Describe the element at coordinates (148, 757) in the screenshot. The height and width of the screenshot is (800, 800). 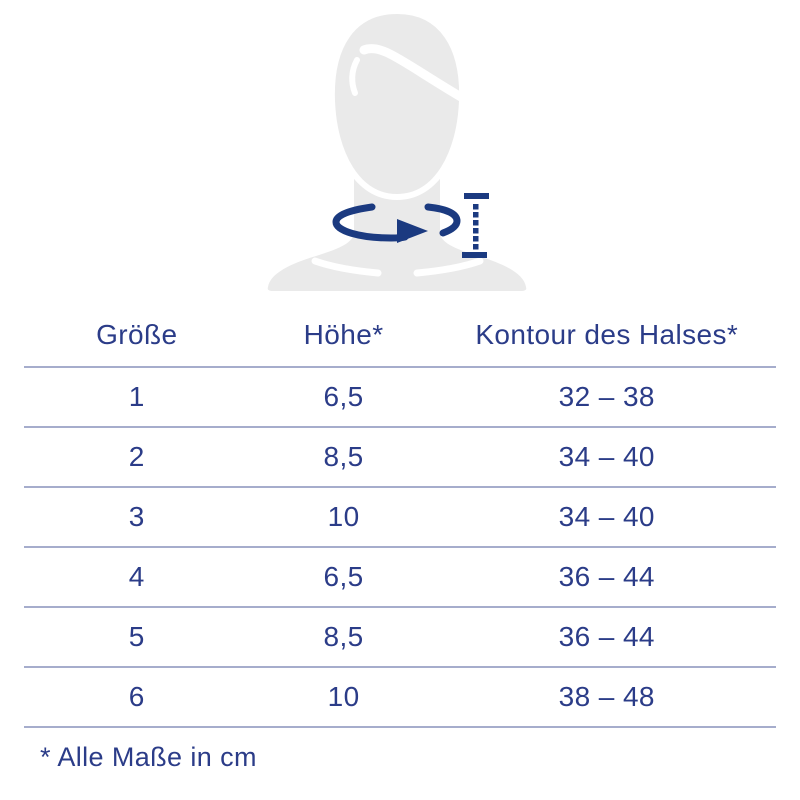
I see `units-footnote: * Alle Maße in cm` at that location.